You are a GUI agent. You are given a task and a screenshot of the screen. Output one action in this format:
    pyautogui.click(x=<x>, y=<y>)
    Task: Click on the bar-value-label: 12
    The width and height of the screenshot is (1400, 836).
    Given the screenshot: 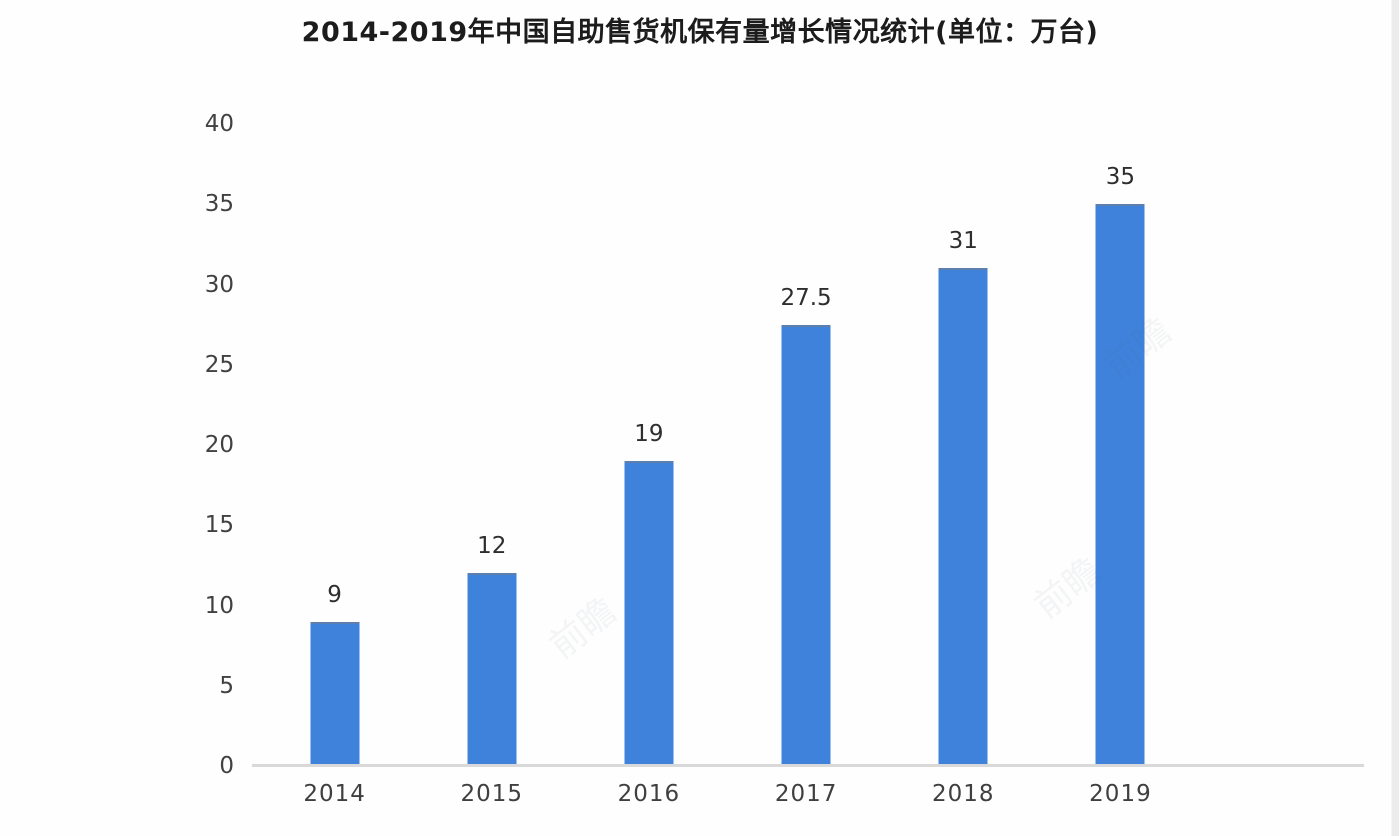 What is the action you would take?
    pyautogui.click(x=492, y=546)
    